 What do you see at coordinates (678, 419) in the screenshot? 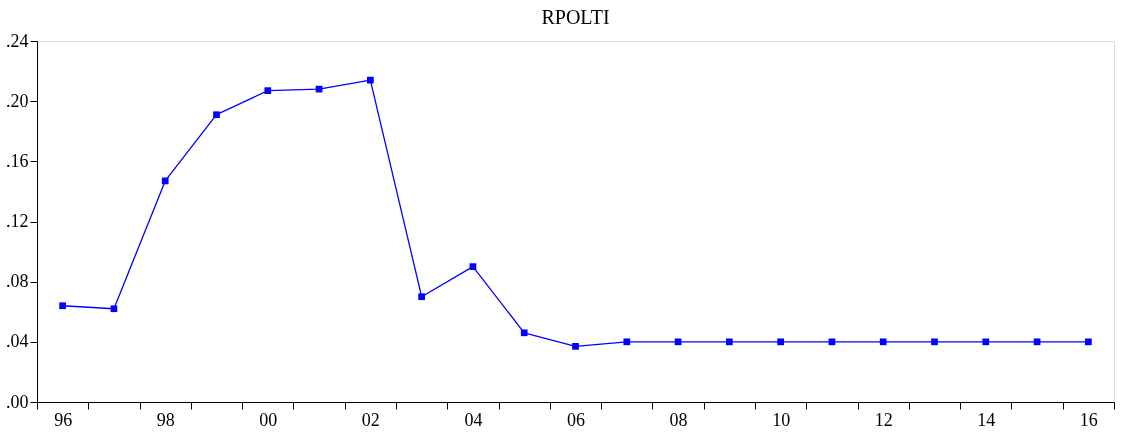
I see `x-tick-label: 08` at bounding box center [678, 419].